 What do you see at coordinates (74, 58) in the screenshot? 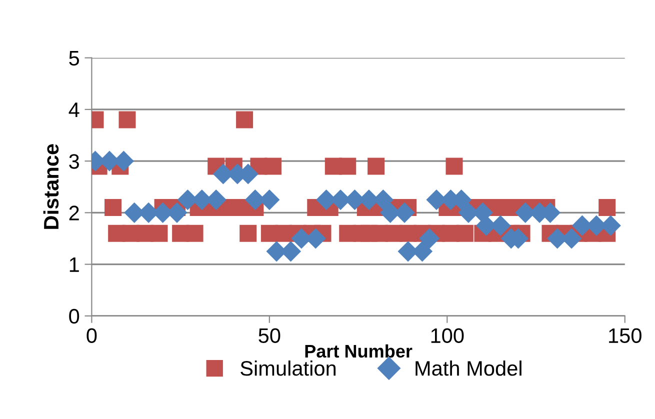
I see `y-tick-label: 5` at bounding box center [74, 58].